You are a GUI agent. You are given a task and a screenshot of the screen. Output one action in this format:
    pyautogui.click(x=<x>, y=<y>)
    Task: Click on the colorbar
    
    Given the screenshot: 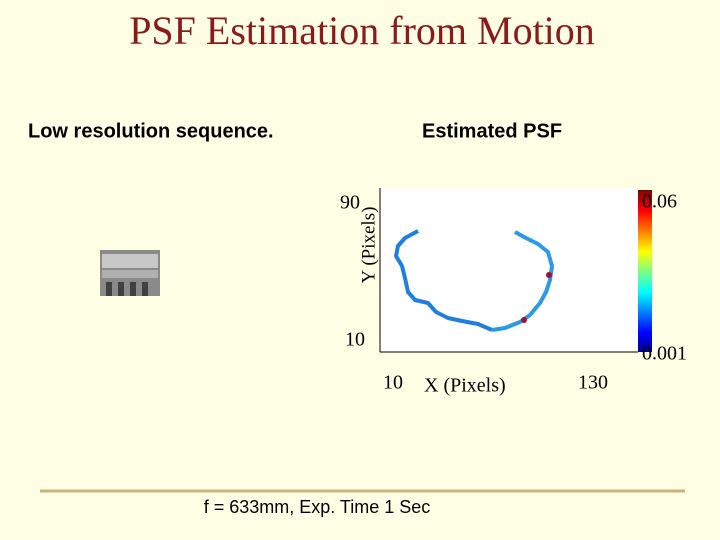 What is the action you would take?
    pyautogui.click(x=645, y=271)
    